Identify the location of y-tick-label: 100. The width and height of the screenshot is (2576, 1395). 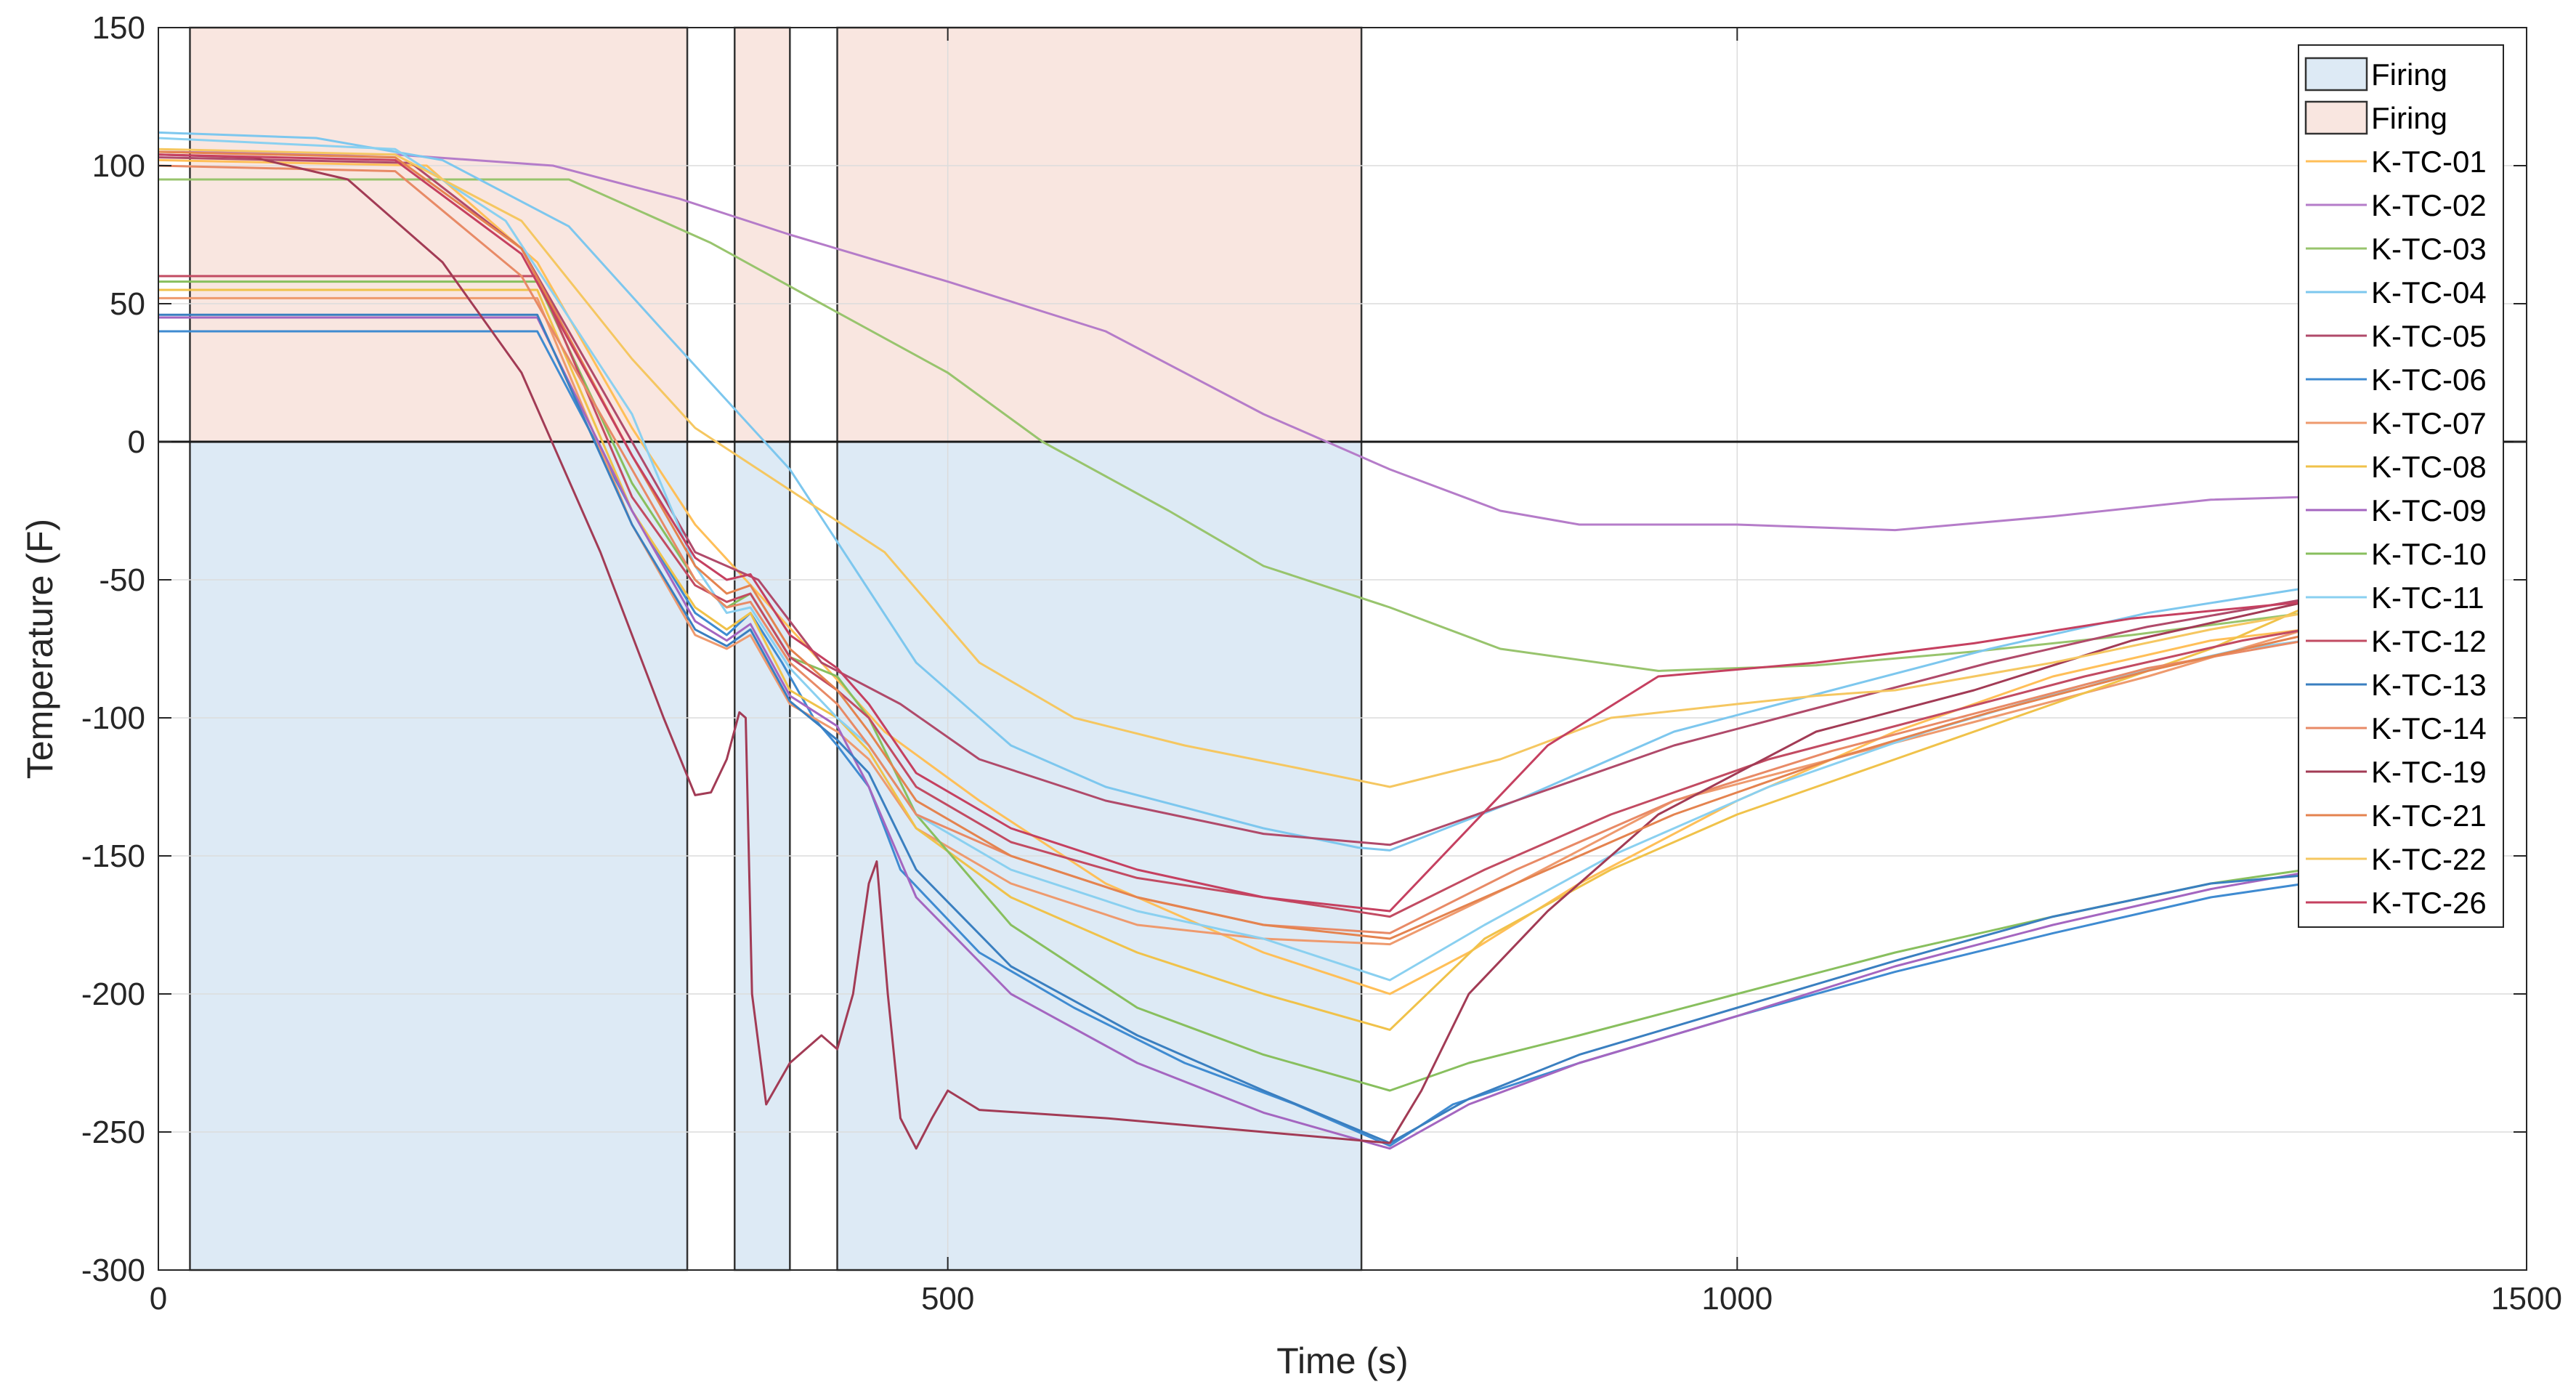
(119, 166).